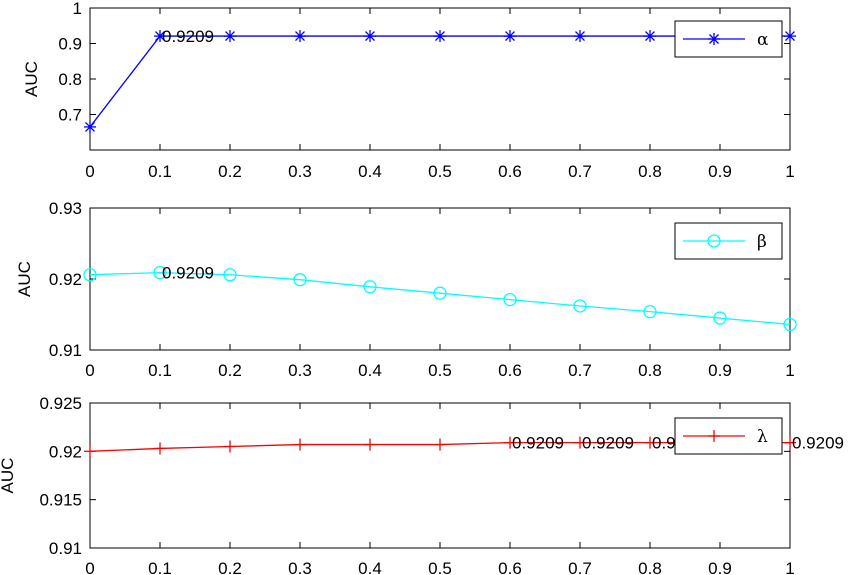 Image resolution: width=850 pixels, height=575 pixels. I want to click on series-line, so click(440, 298).